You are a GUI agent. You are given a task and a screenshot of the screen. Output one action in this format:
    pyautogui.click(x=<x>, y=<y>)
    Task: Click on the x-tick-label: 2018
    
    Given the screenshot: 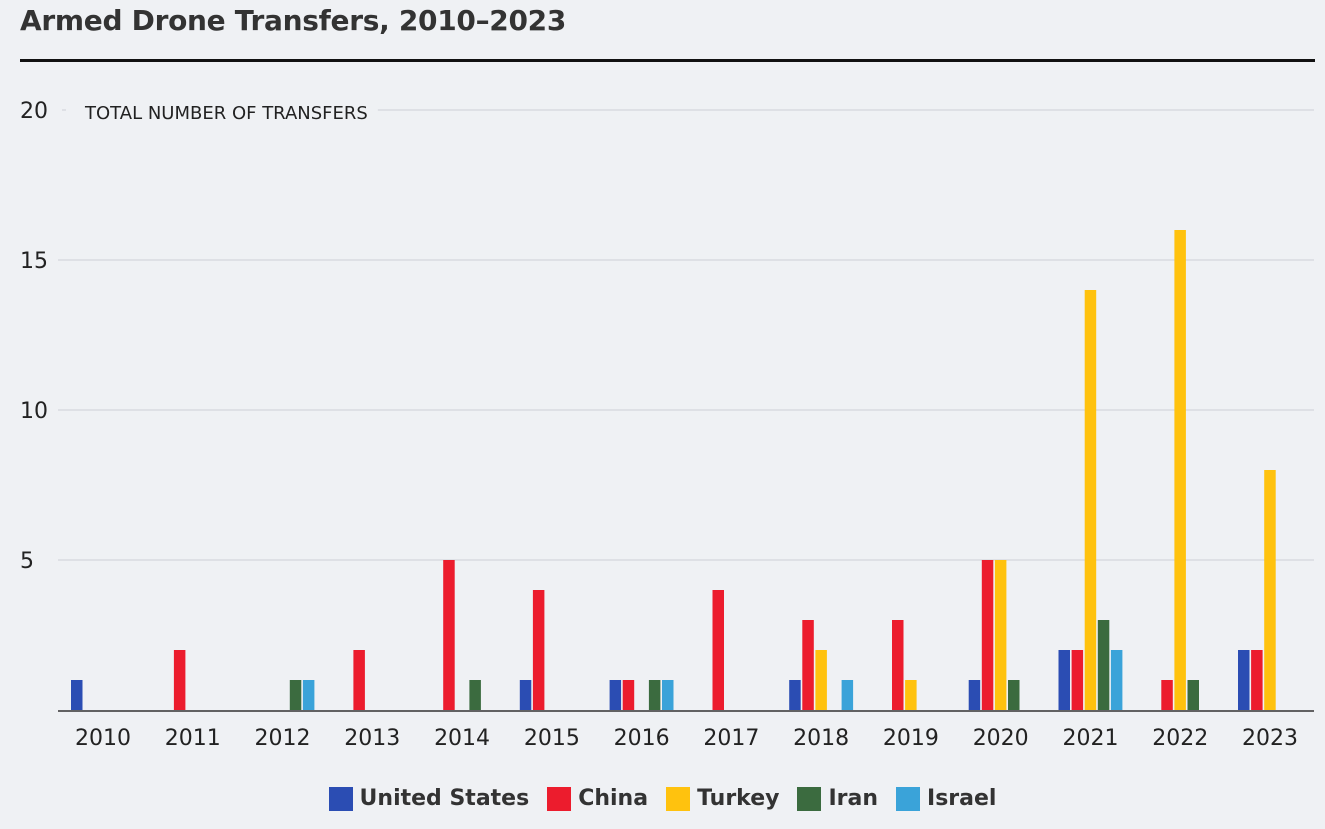 What is the action you would take?
    pyautogui.click(x=821, y=738)
    